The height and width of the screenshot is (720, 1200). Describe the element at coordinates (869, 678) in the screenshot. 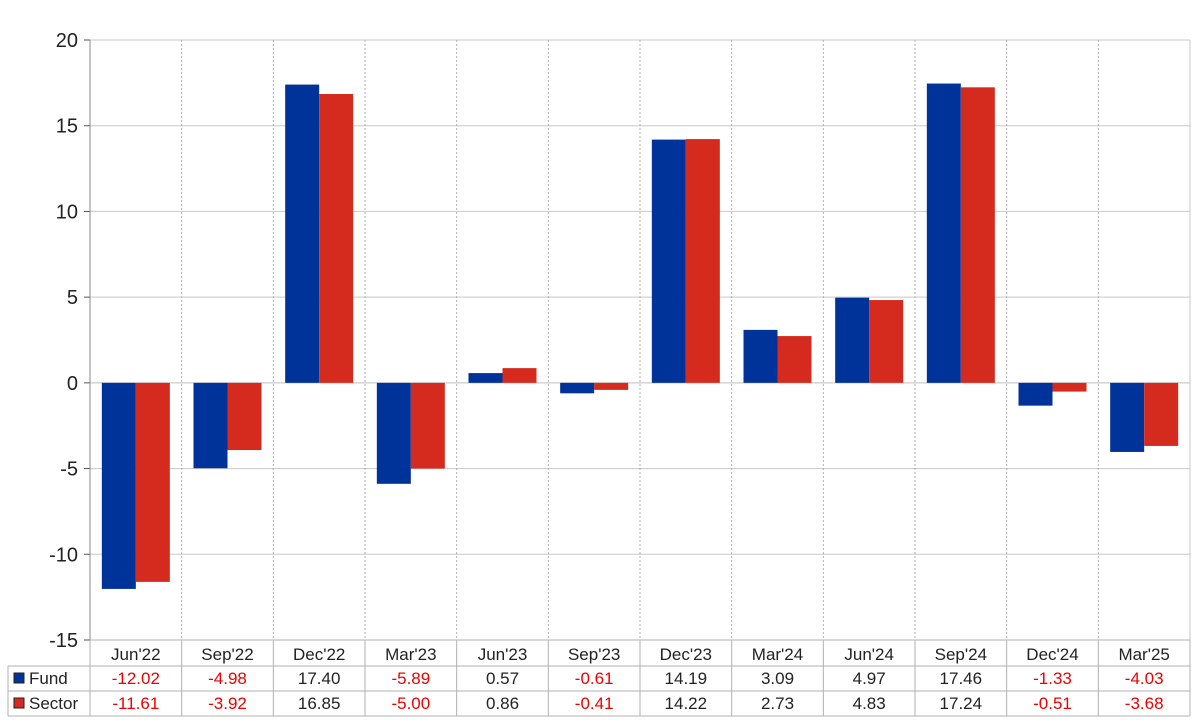

I see `table-cell-value: 4.97` at that location.